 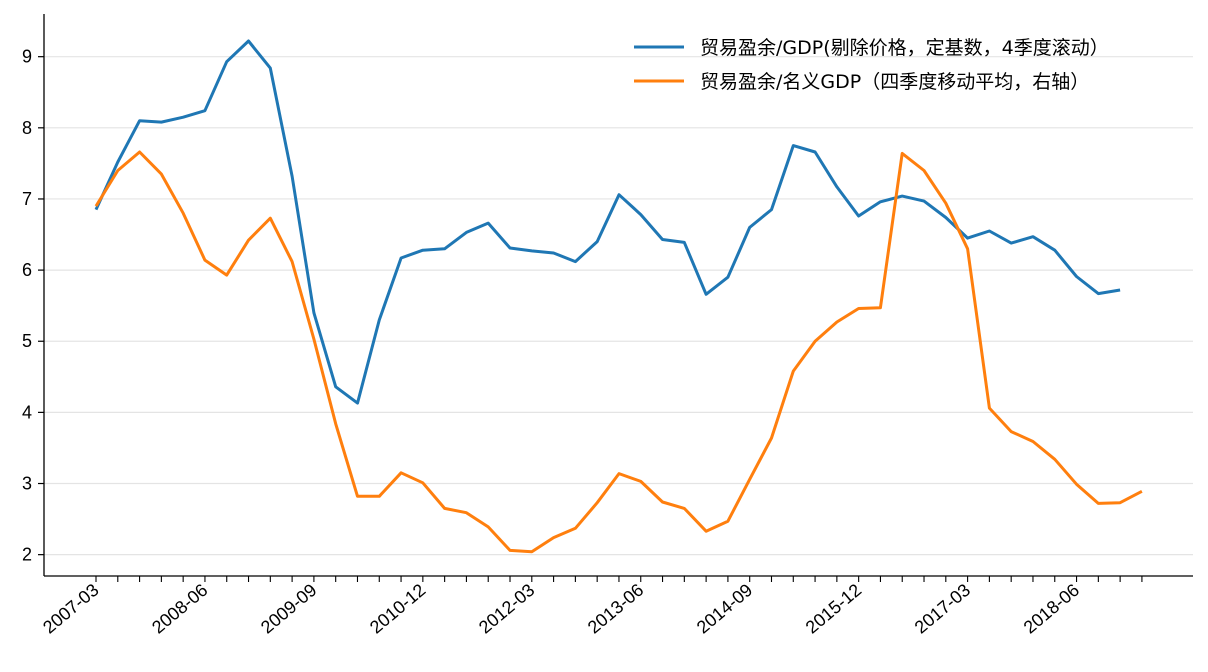 What do you see at coordinates (942, 609) in the screenshot?
I see `x-tick-label: 2017-03` at bounding box center [942, 609].